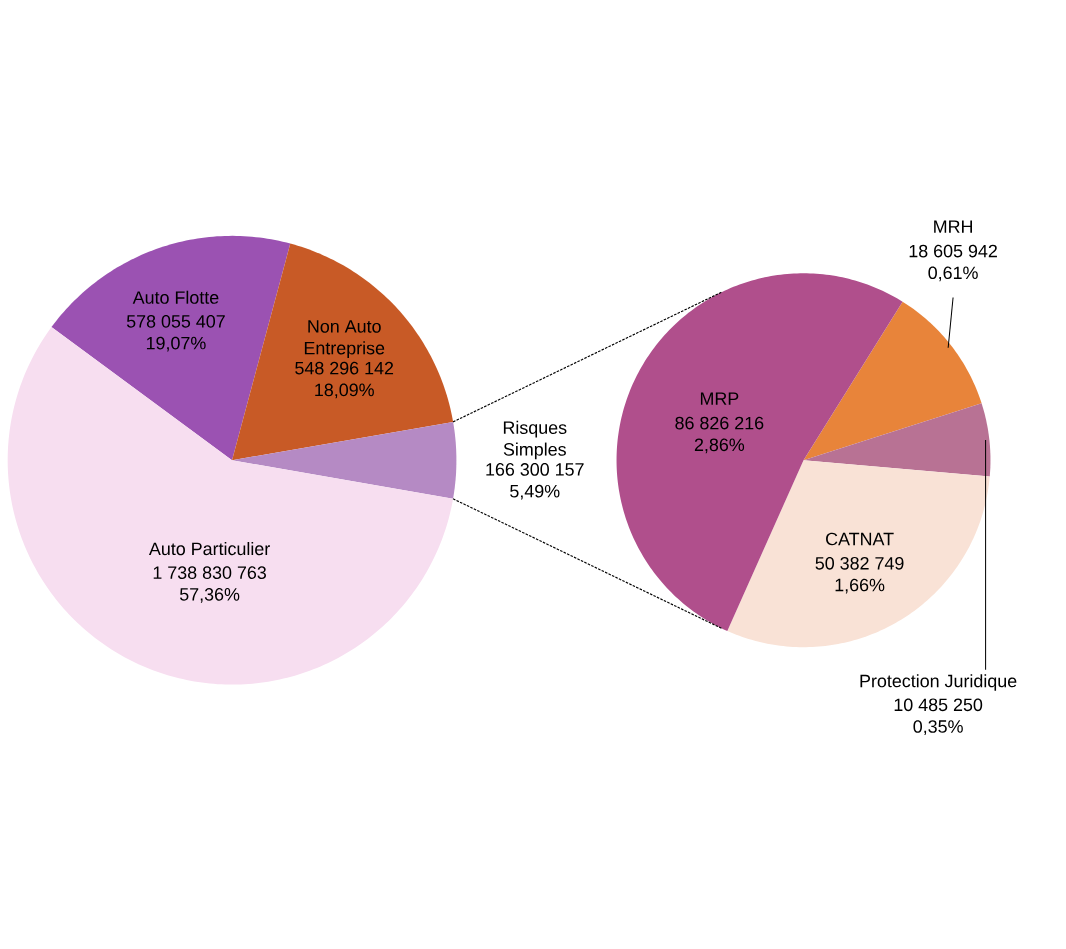  Describe the element at coordinates (535, 481) in the screenshot. I see `data-label: 166 300 157 5,49%` at that location.